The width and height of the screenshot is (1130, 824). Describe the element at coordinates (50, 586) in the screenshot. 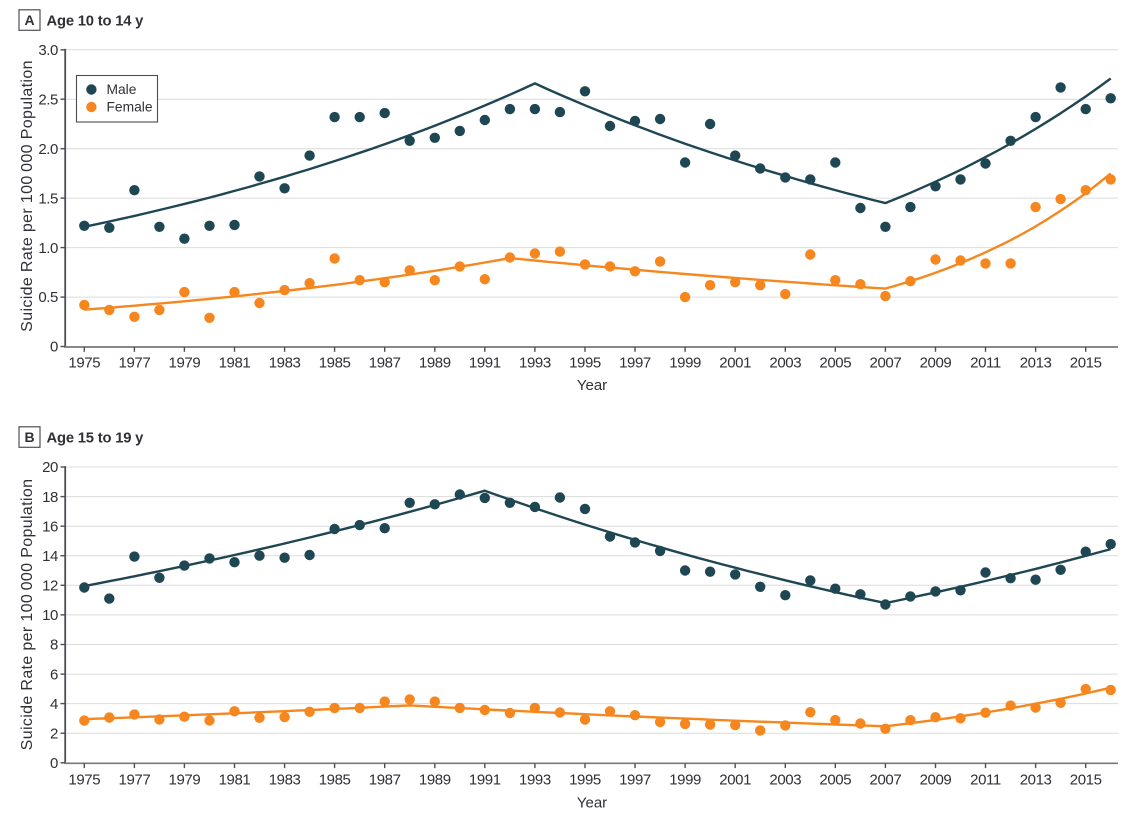

I see `svg-text: 12` at that location.